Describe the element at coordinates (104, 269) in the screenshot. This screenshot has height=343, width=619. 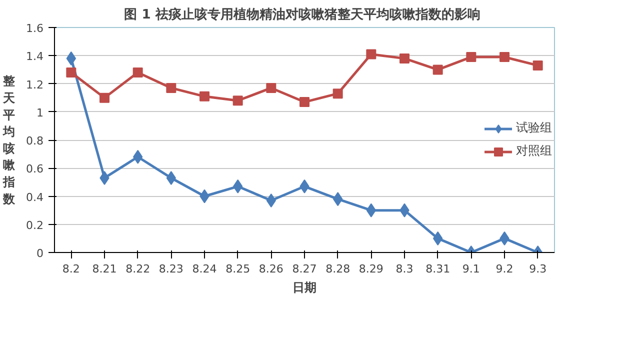
I see `x-tick-label: 8.21` at that location.